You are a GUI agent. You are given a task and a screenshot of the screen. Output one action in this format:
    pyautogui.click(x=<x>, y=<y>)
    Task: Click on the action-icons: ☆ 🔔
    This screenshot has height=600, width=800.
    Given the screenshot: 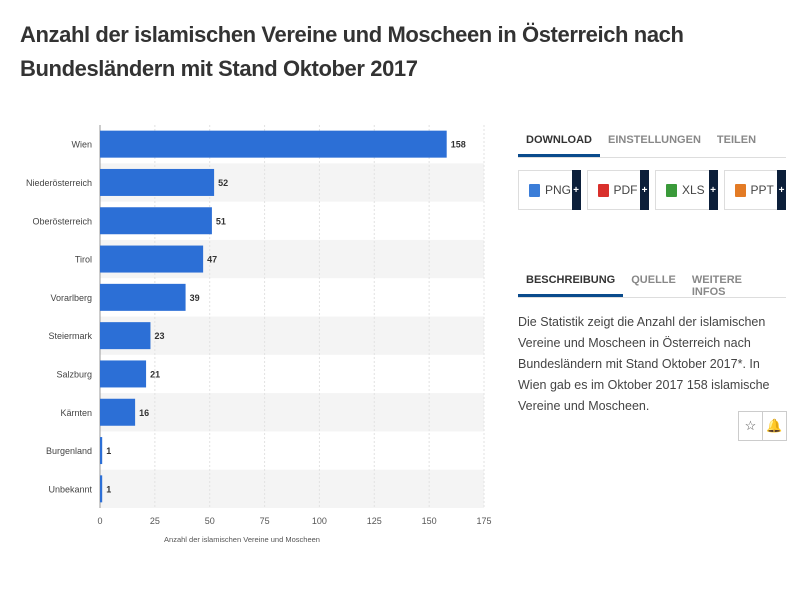 What is the action you would take?
    pyautogui.click(x=762, y=426)
    